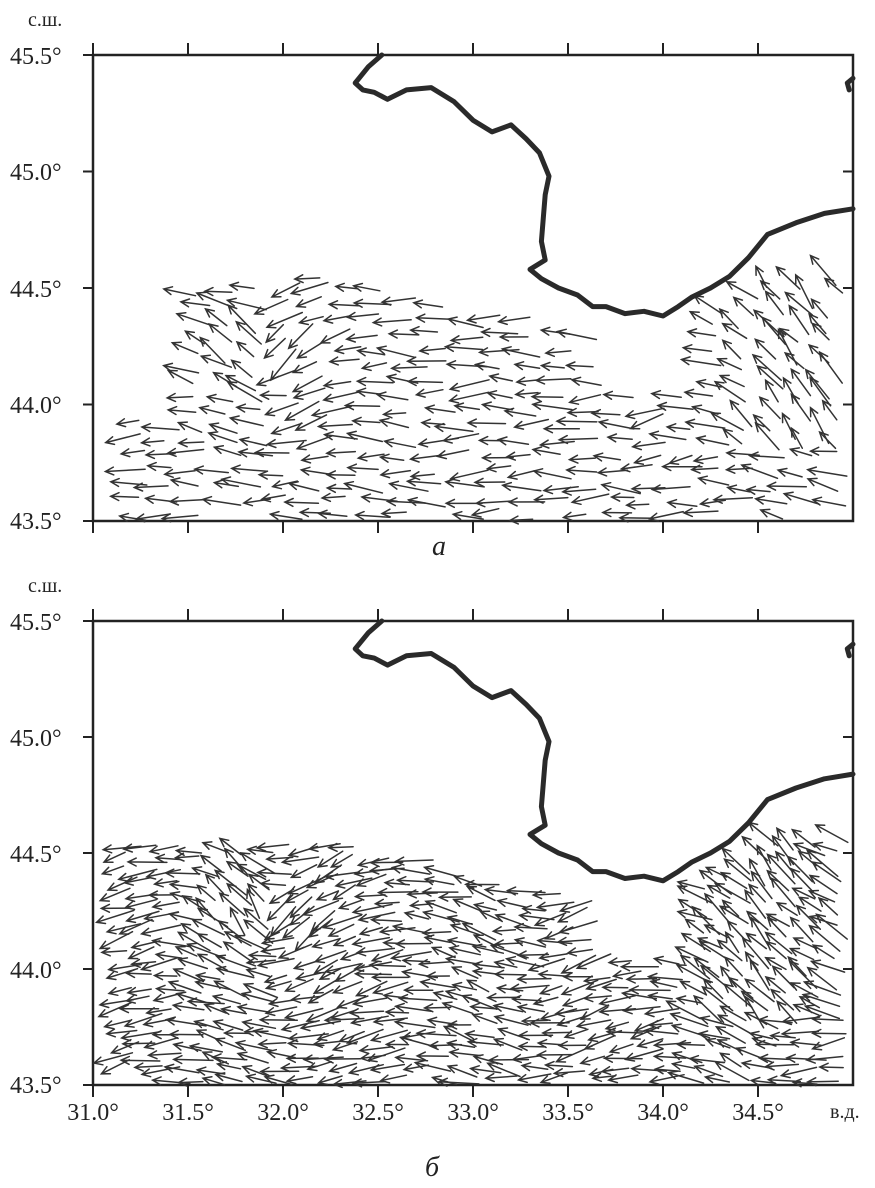 Image resolution: width=875 pixels, height=1188 pixels. I want to click on lat-tick-label: 43.5°, so click(36, 522).